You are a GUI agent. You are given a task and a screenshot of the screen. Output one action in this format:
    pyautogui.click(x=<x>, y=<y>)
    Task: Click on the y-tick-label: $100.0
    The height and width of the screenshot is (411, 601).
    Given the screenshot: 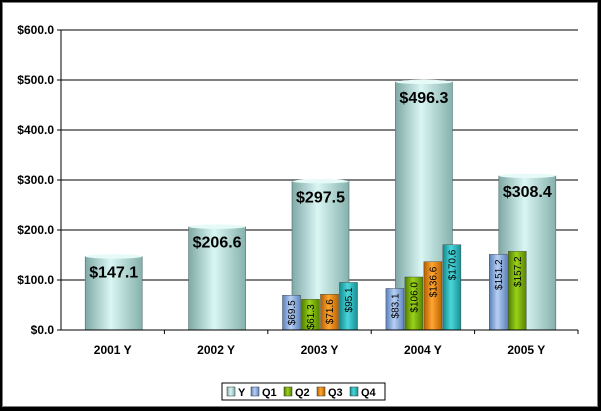 What is the action you would take?
    pyautogui.click(x=35, y=280)
    